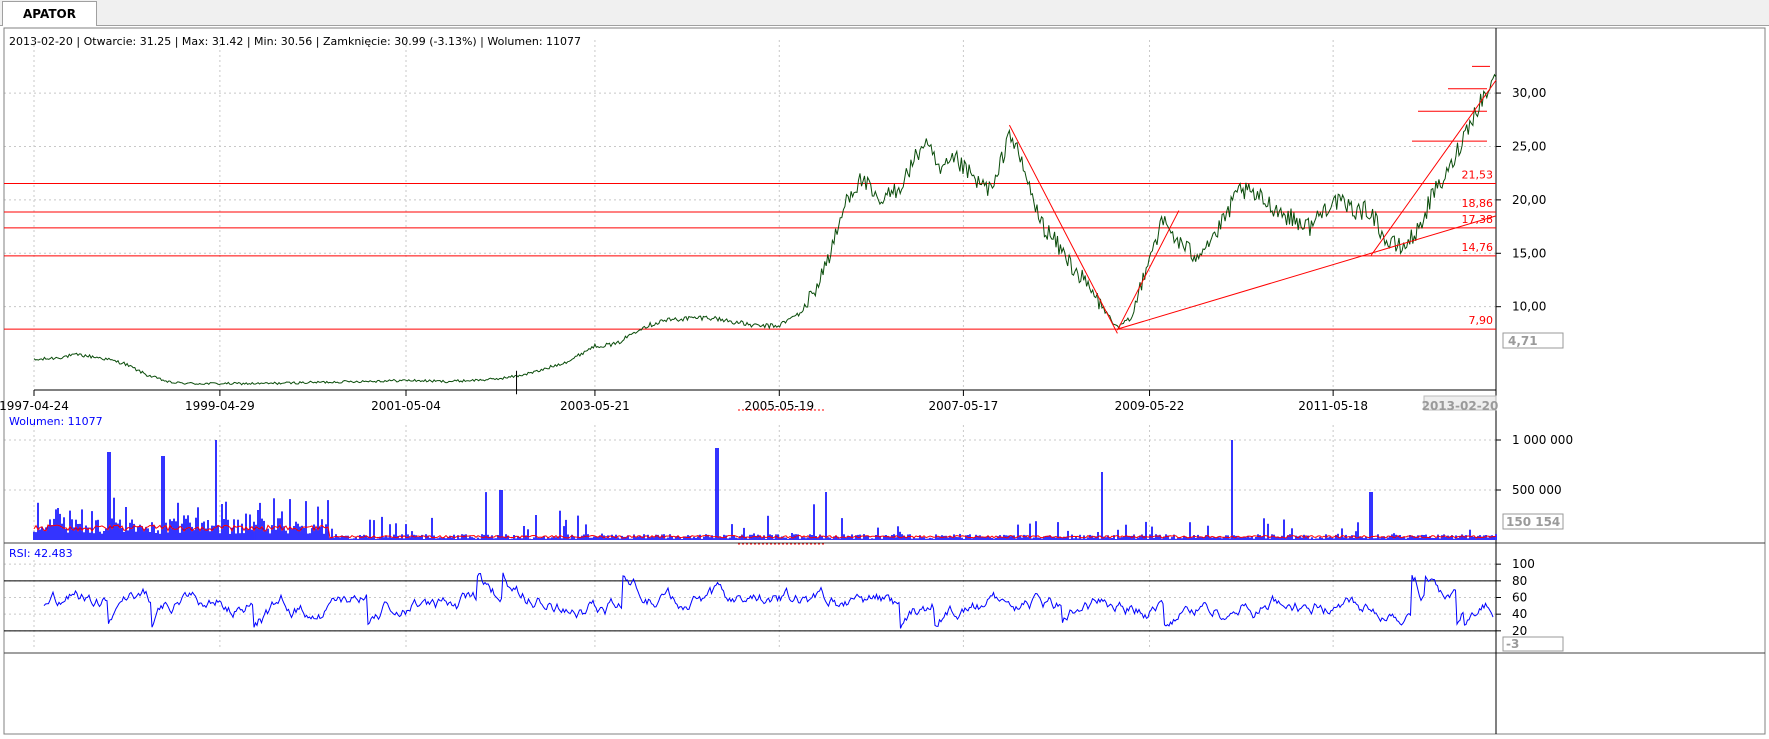 The image size is (1769, 739). What do you see at coordinates (1519, 581) in the screenshot?
I see `rsi-y-tick-label: 80` at bounding box center [1519, 581].